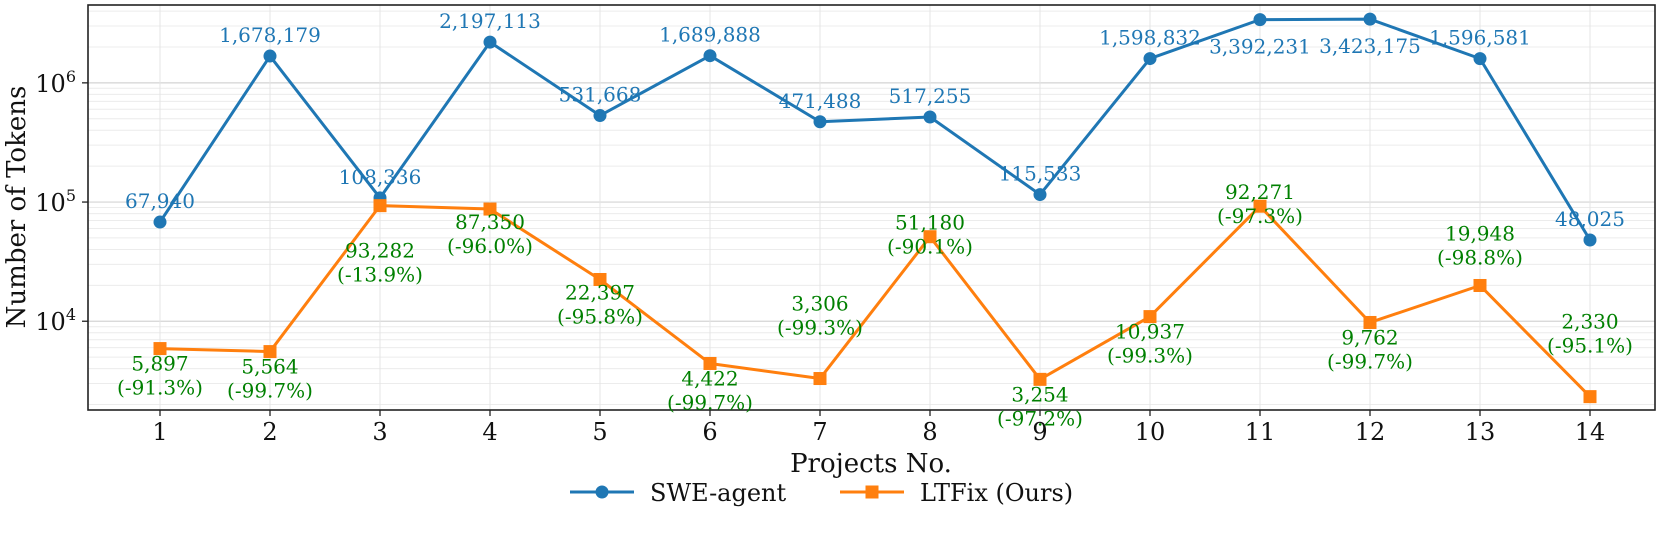  What do you see at coordinates (600, 292) in the screenshot?
I see `ltfix-value-label: 22,397` at bounding box center [600, 292].